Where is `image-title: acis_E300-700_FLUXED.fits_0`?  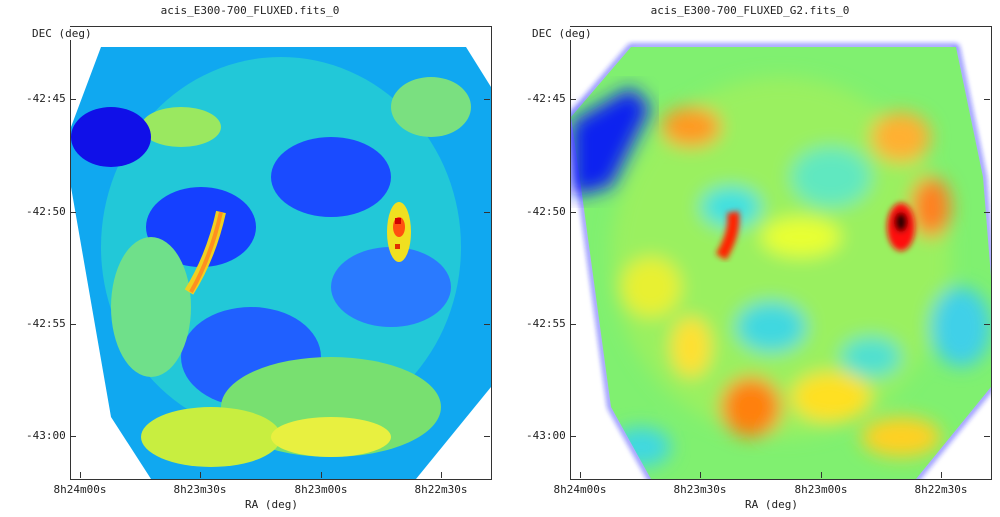 image-title: acis_E300-700_FLUXED.fits_0 is located at coordinates (250, 10).